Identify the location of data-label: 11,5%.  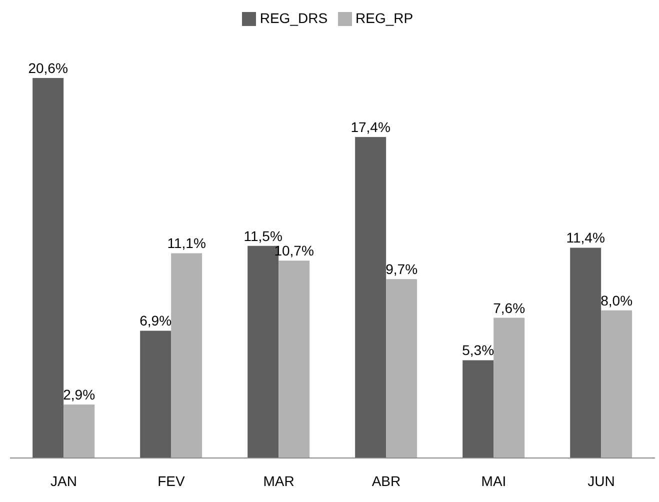
(263, 236).